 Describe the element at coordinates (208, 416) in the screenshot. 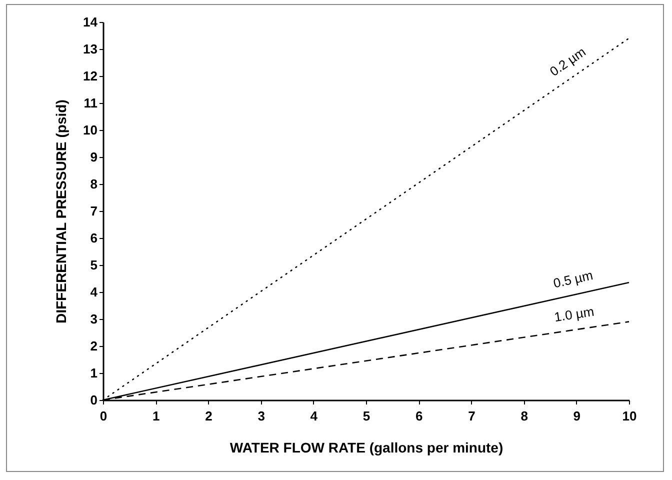

I see `x-tick-label: 2` at that location.